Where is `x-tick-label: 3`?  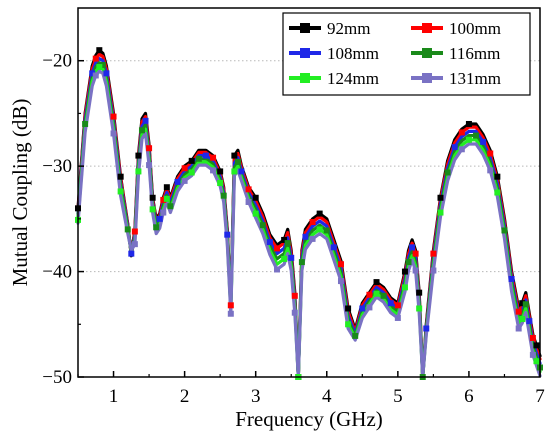
x-tick-label: 3 is located at coordinates (256, 396).